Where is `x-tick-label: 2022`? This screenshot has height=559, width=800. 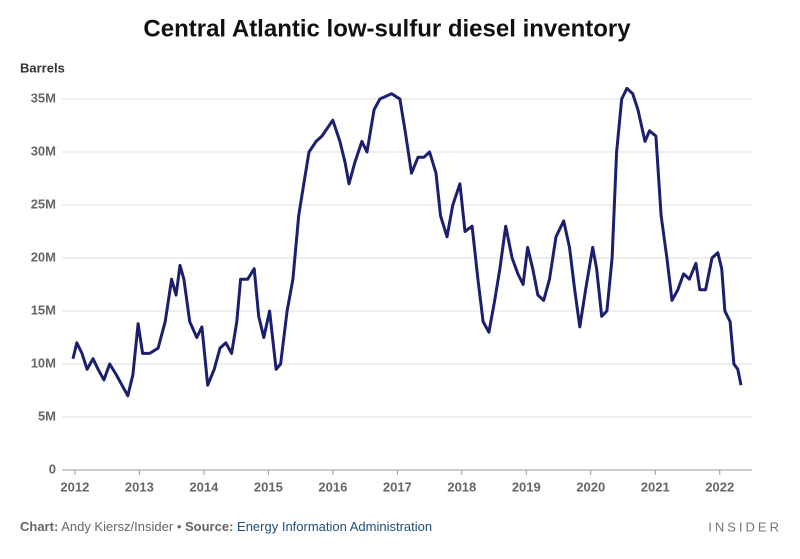
x-tick-label: 2022 is located at coordinates (719, 486).